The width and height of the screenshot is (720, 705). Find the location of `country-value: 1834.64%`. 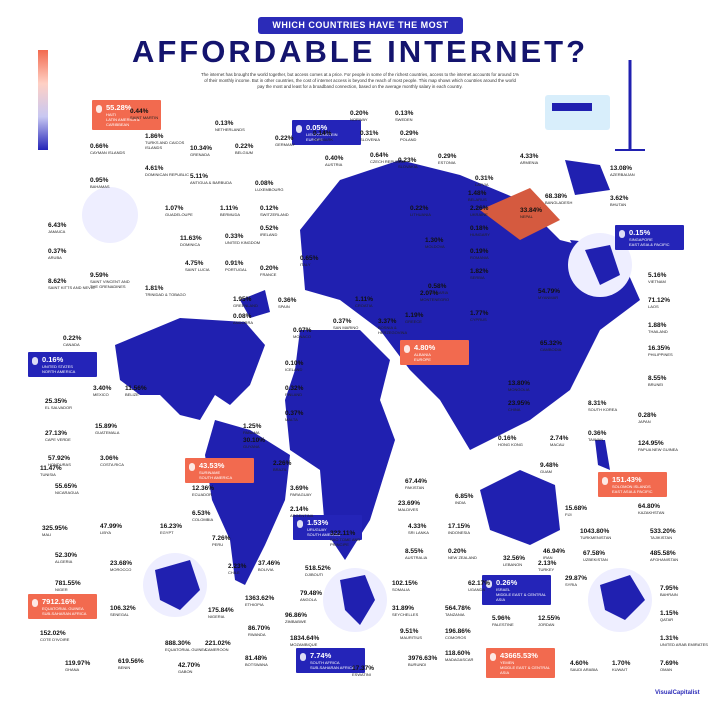

country-value: 1834.64% is located at coordinates (305, 638).